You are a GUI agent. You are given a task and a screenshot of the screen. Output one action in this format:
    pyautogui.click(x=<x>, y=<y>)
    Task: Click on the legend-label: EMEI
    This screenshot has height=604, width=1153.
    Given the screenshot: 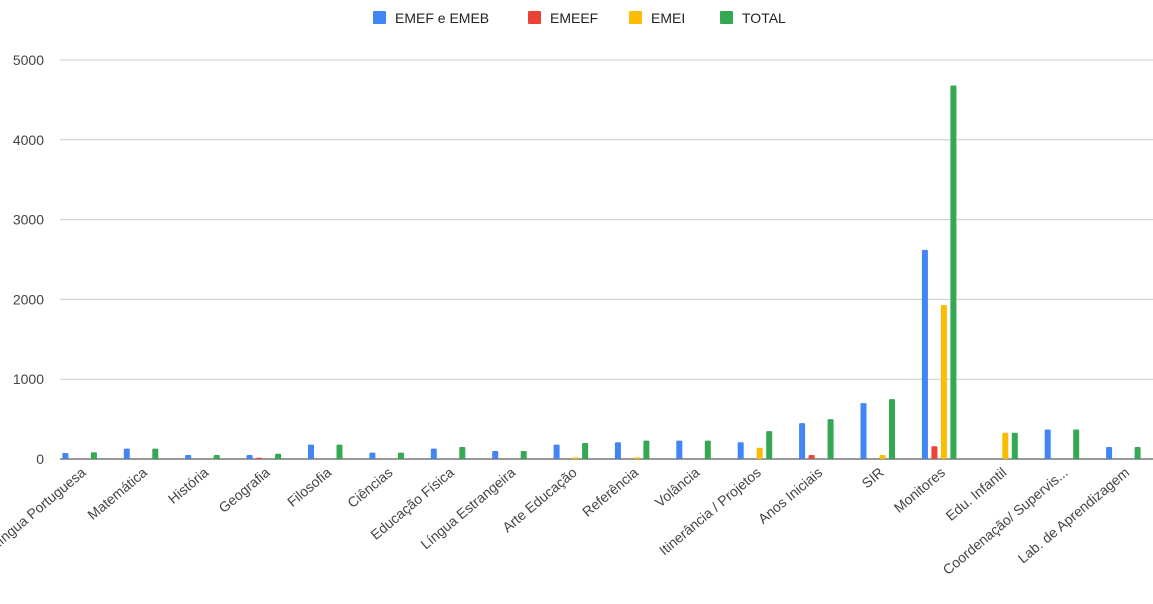 What is the action you would take?
    pyautogui.click(x=668, y=18)
    